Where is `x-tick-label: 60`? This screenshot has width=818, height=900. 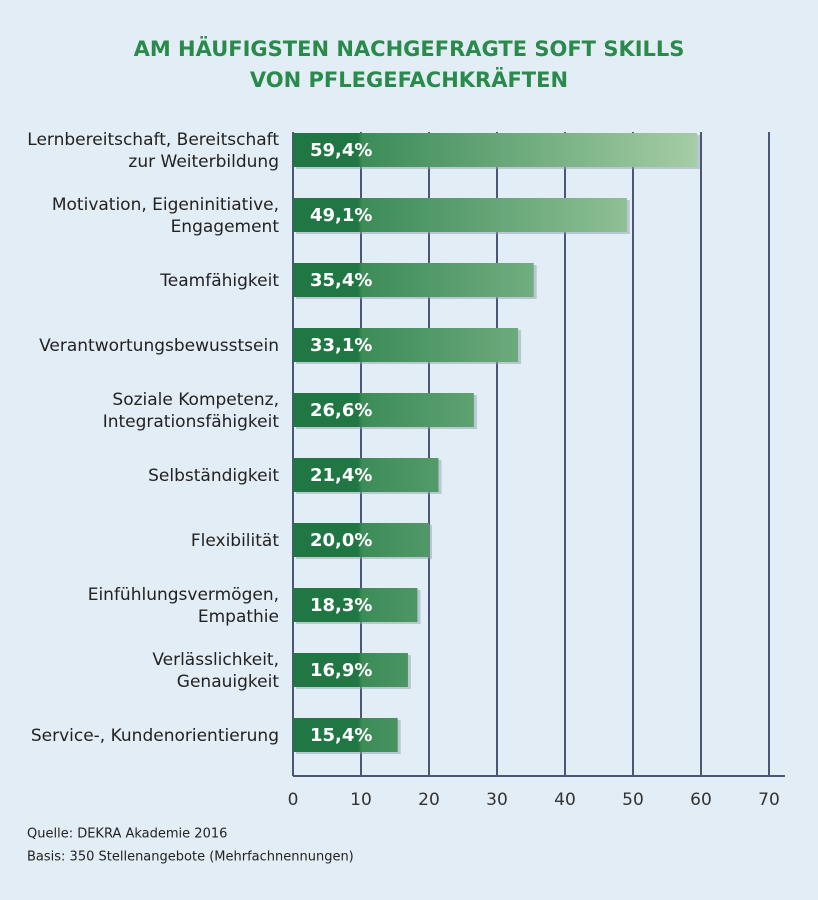 x-tick-label: 60 is located at coordinates (701, 800).